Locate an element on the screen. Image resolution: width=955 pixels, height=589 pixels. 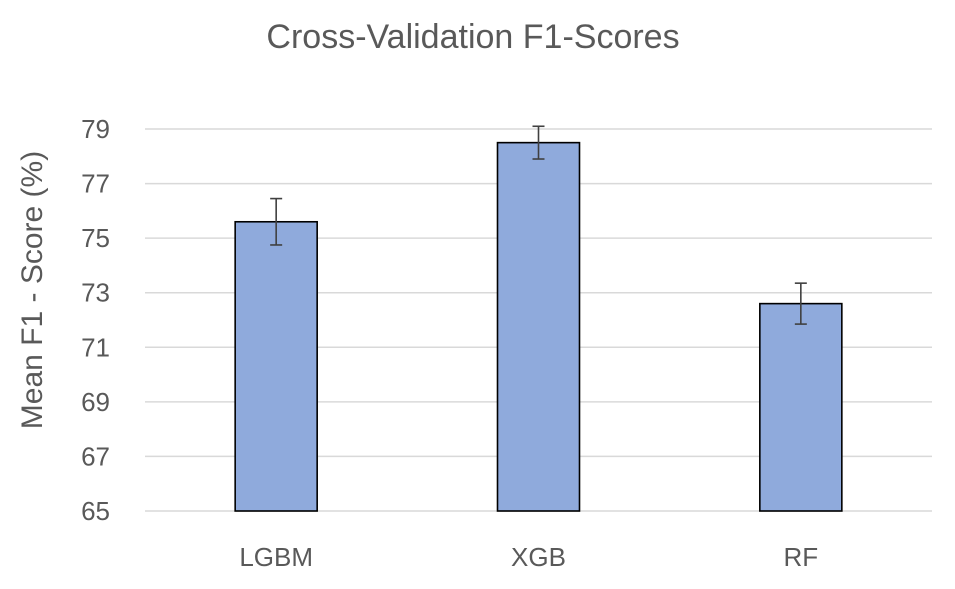
x-axis-categories: LGBM XGB RF is located at coordinates (528, 557).